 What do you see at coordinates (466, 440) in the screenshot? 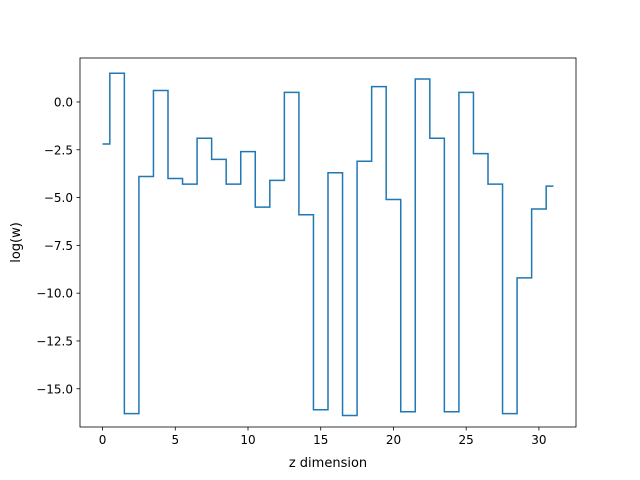
I see `x-tick-label: 25` at bounding box center [466, 440].